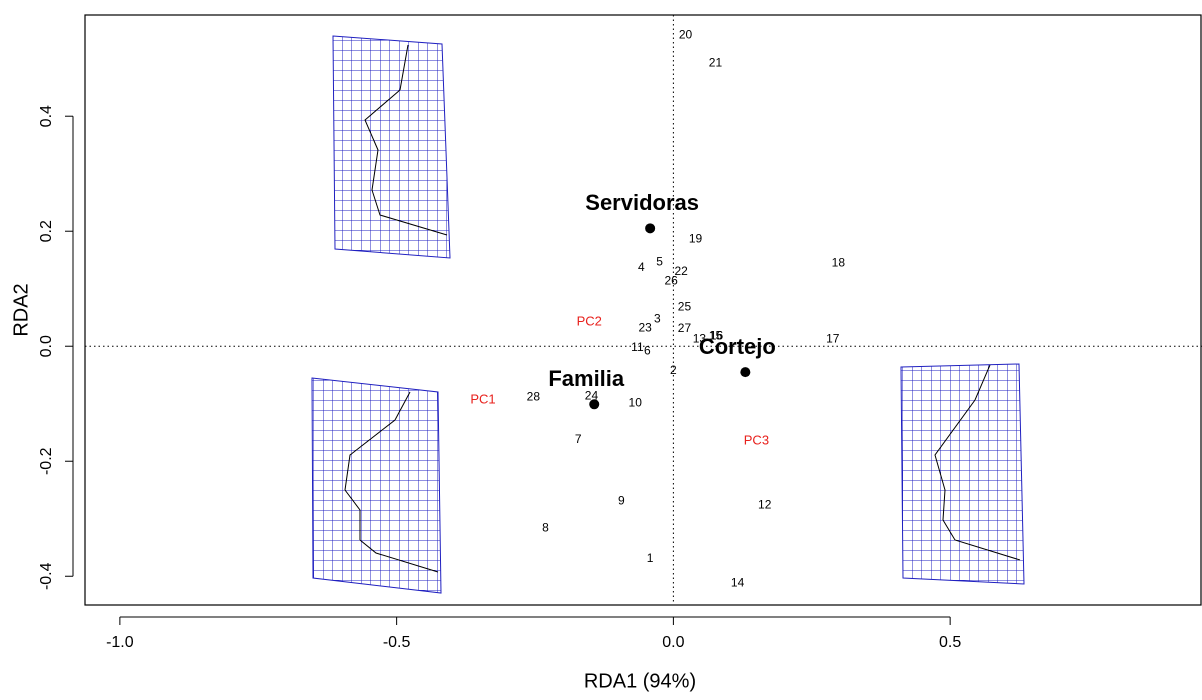 The image size is (1202, 700). Describe the element at coordinates (621, 501) in the screenshot. I see `site-label: 9` at that location.